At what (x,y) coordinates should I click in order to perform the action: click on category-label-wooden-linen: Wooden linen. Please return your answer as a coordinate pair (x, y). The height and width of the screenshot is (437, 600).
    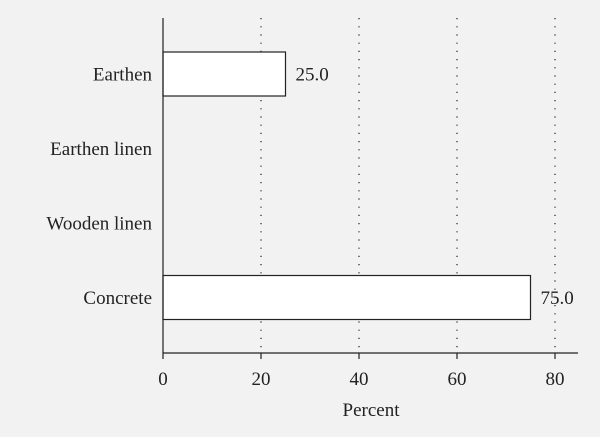
    Looking at the image, I should click on (99, 224).